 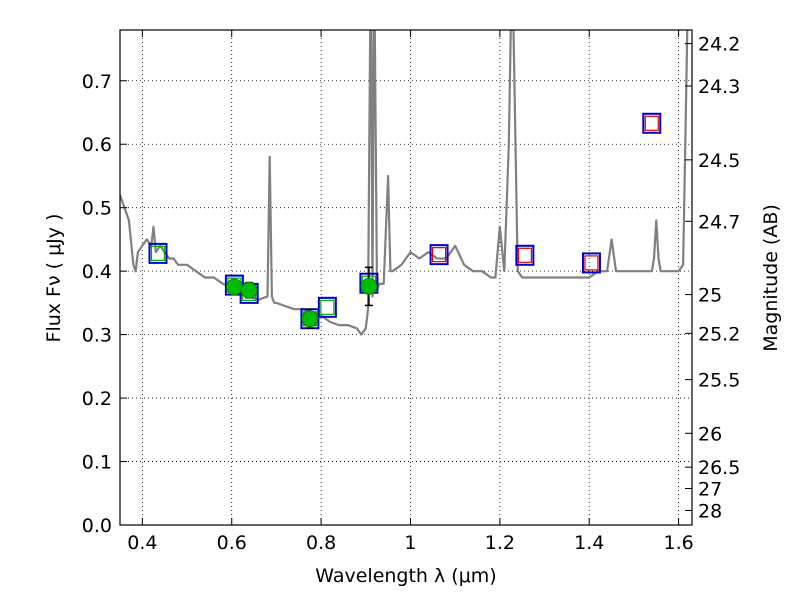 What do you see at coordinates (719, 161) in the screenshot?
I see `mag-tick-label: 24.5` at bounding box center [719, 161].